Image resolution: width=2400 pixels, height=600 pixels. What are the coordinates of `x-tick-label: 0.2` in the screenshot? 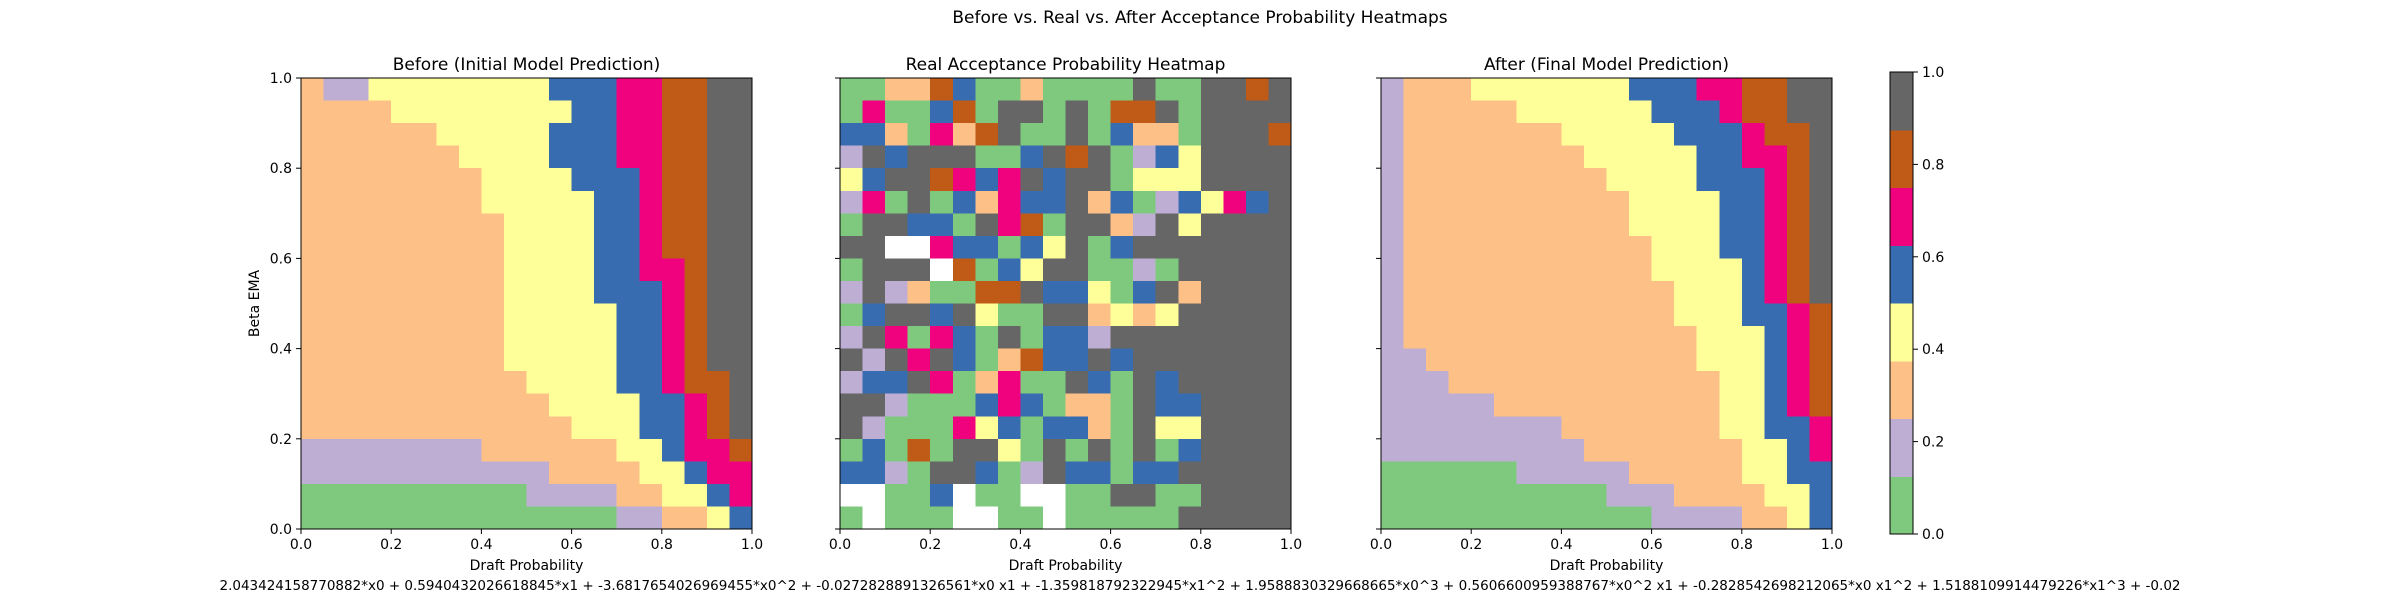 It's located at (930, 545).